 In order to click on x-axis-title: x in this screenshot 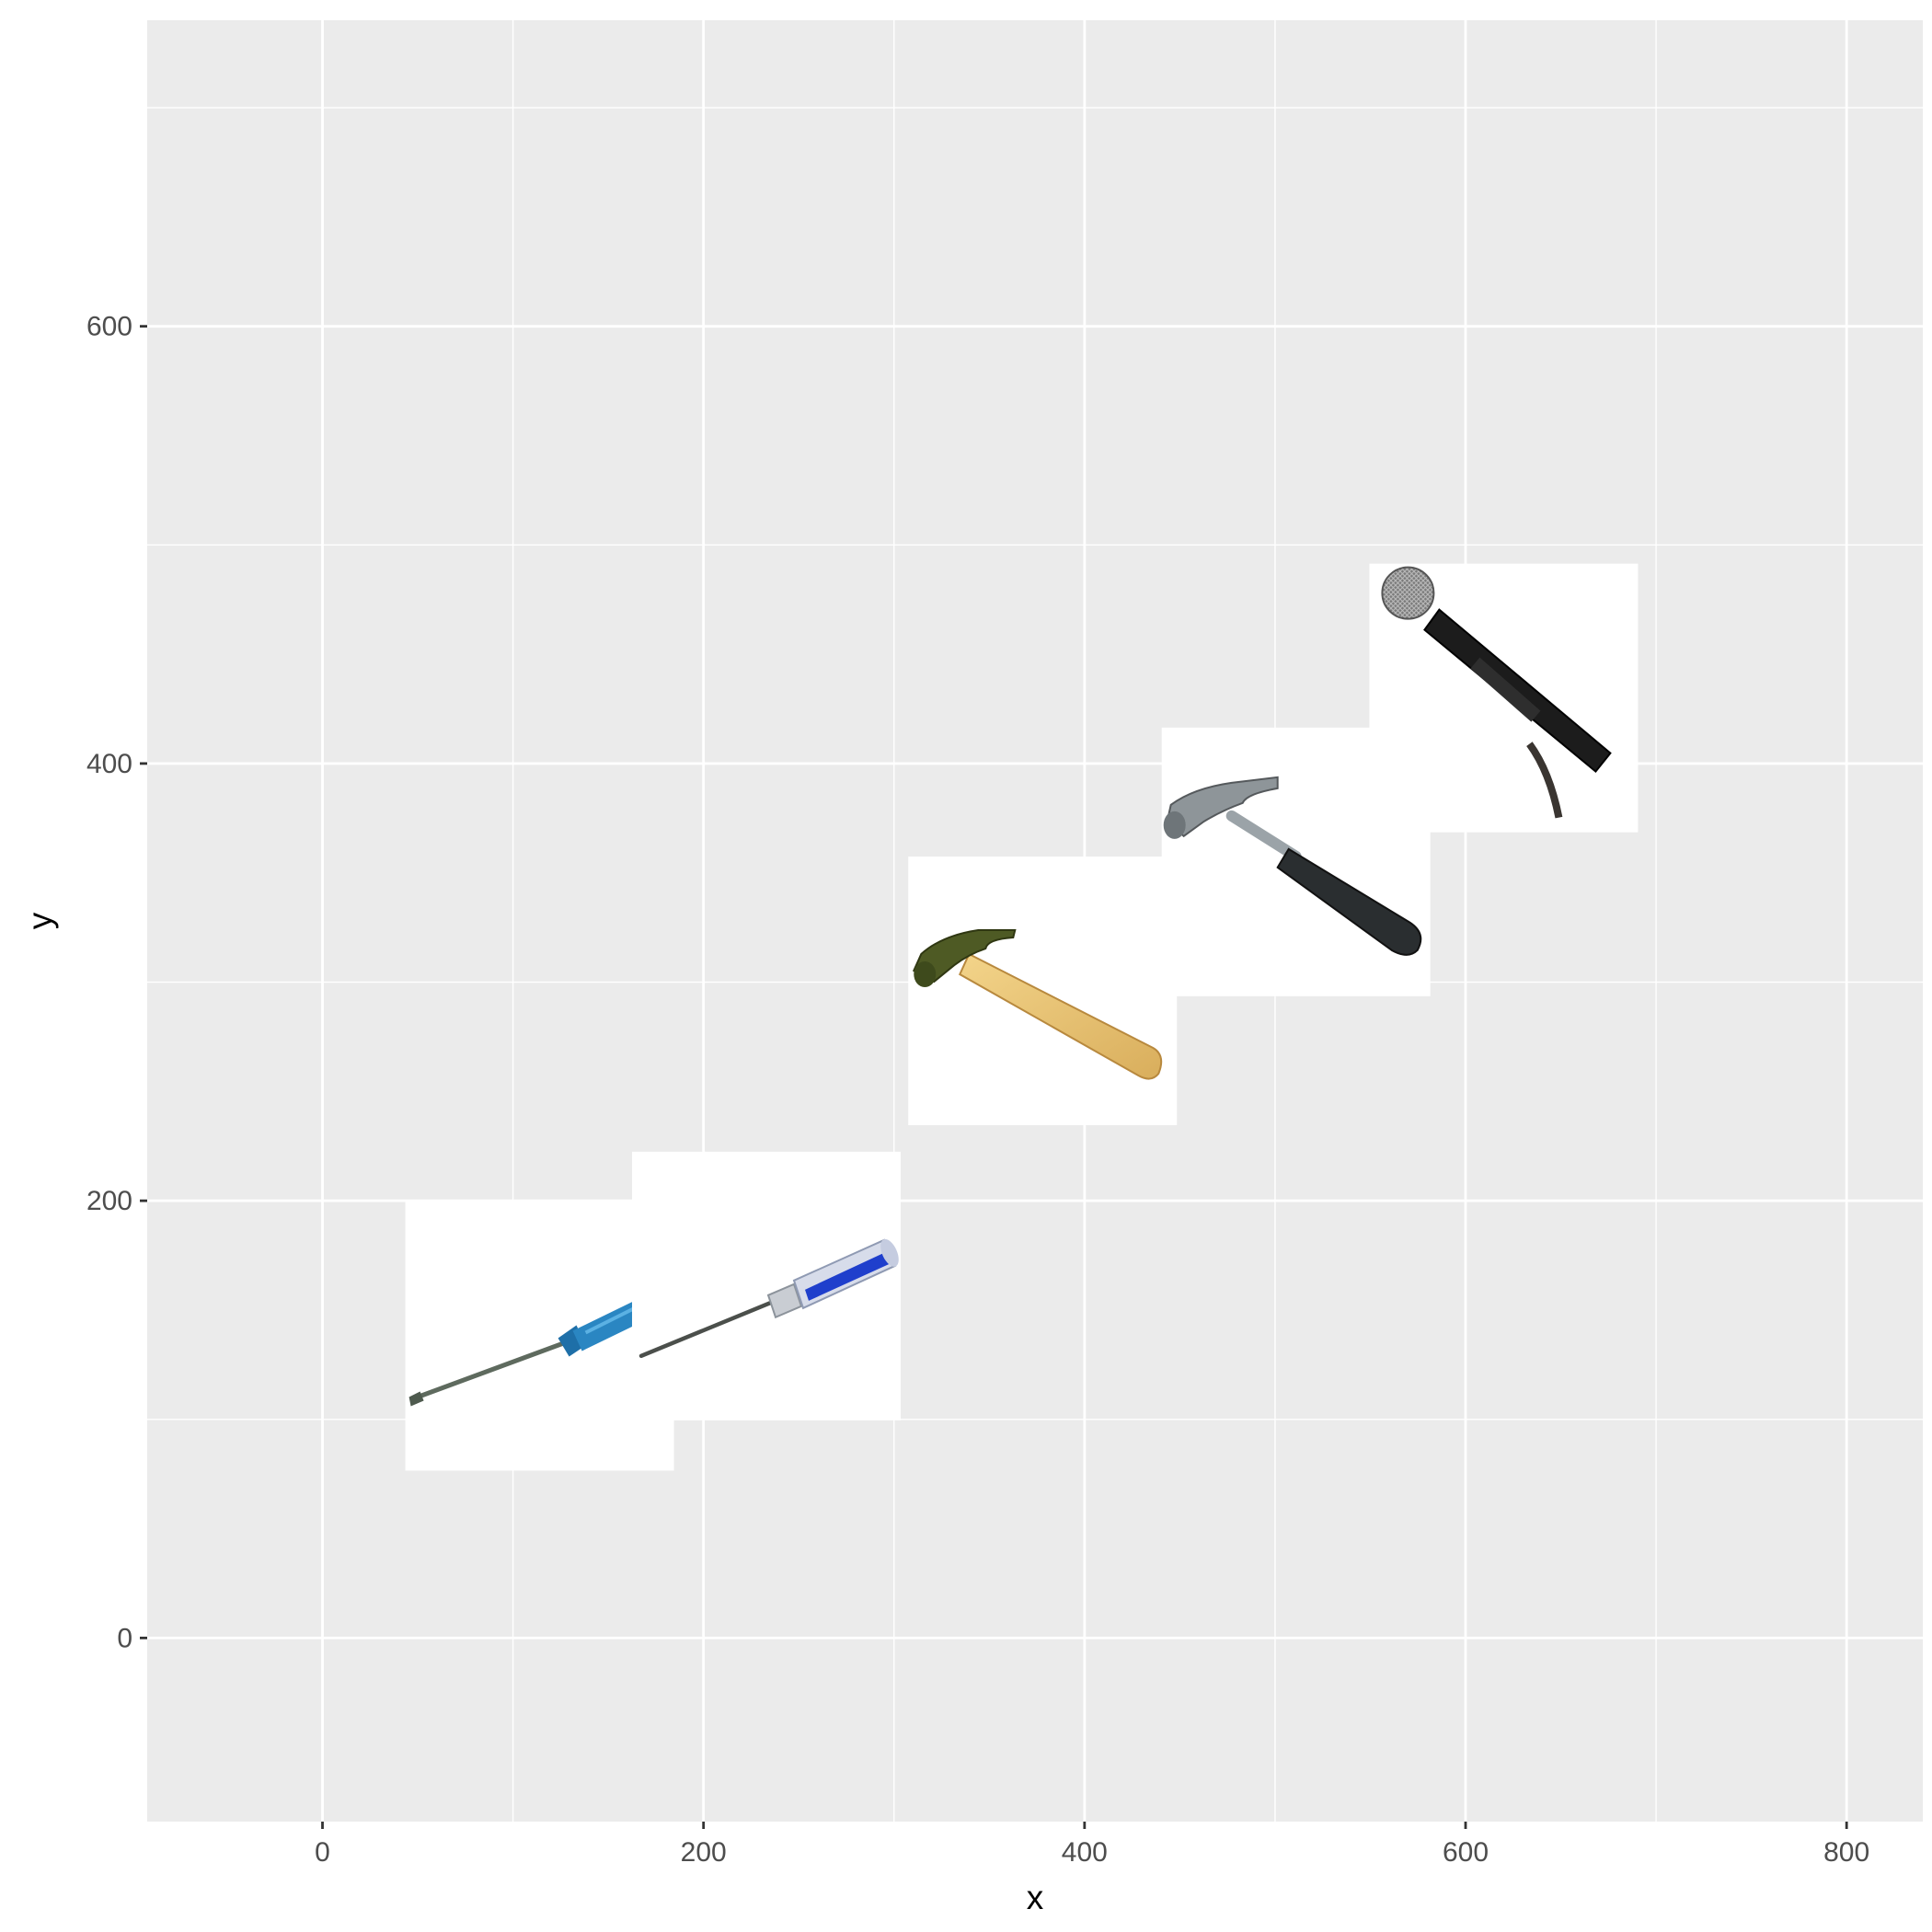, I will do `click(1035, 1897)`.